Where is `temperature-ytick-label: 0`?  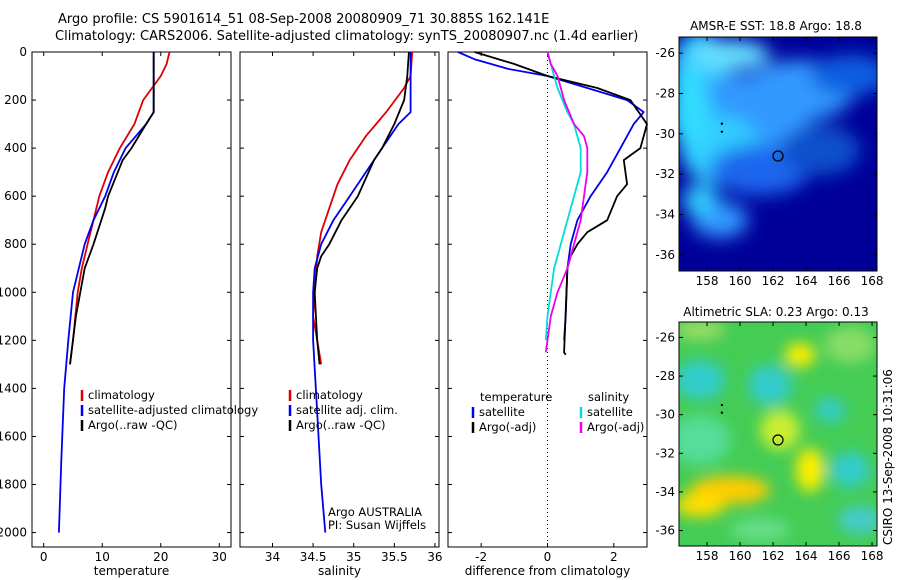
temperature-ytick-label: 0 is located at coordinates (23, 52).